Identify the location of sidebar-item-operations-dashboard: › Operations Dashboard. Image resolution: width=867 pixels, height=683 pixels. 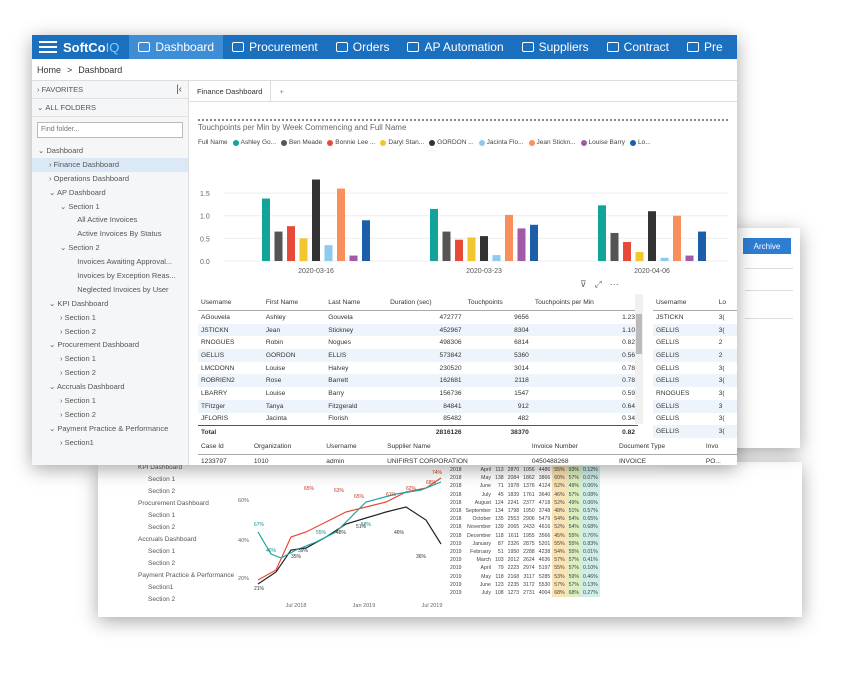
(110, 179).